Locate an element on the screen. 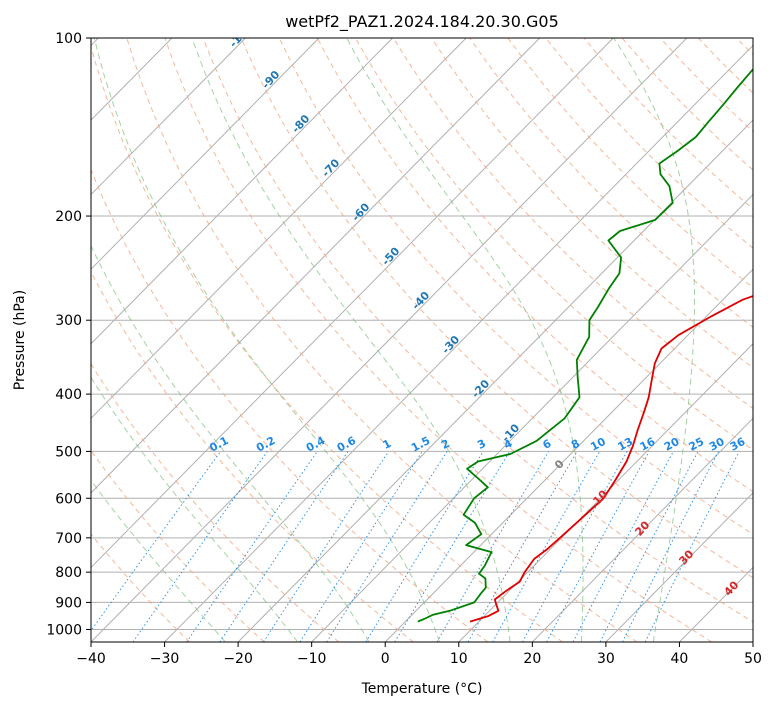  mixing-ratio-line-0.1 is located at coordinates (156, 541).